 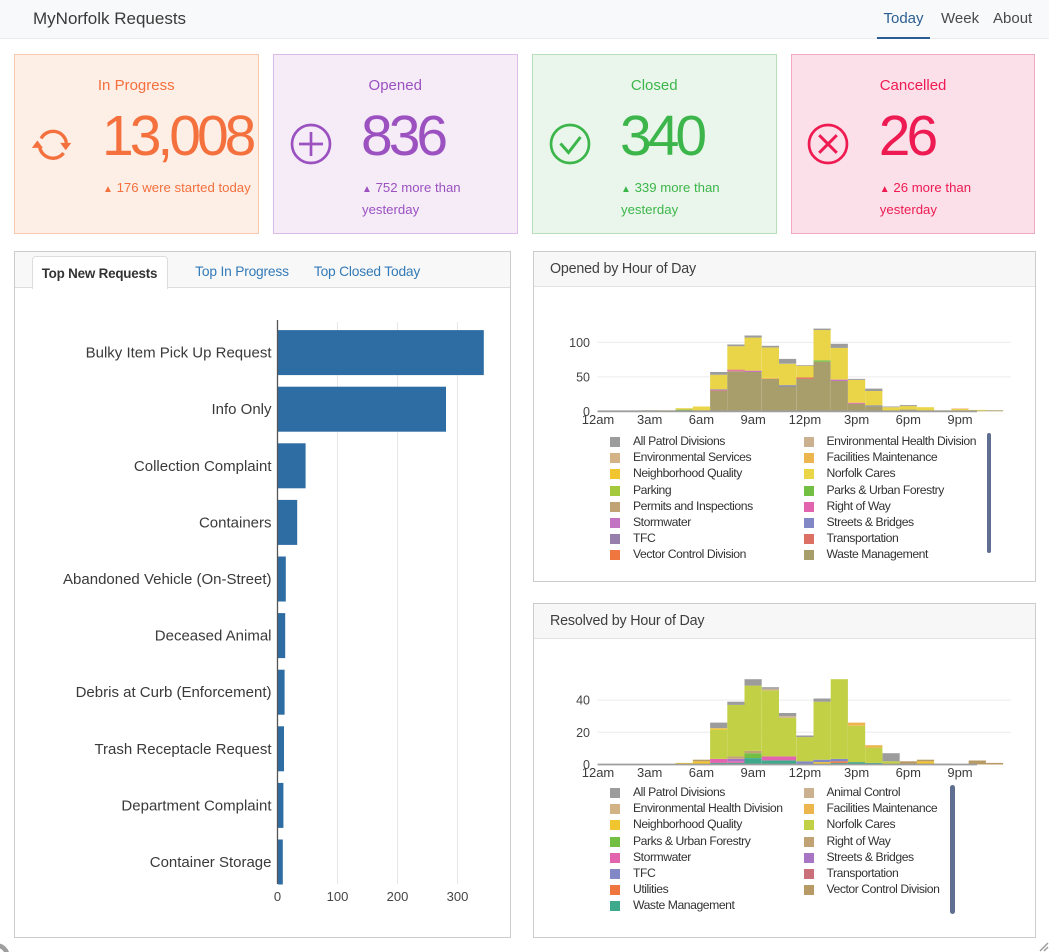 What do you see at coordinates (167, 579) in the screenshot?
I see `svg-text: Abandoned Vehicle (On-Street)` at bounding box center [167, 579].